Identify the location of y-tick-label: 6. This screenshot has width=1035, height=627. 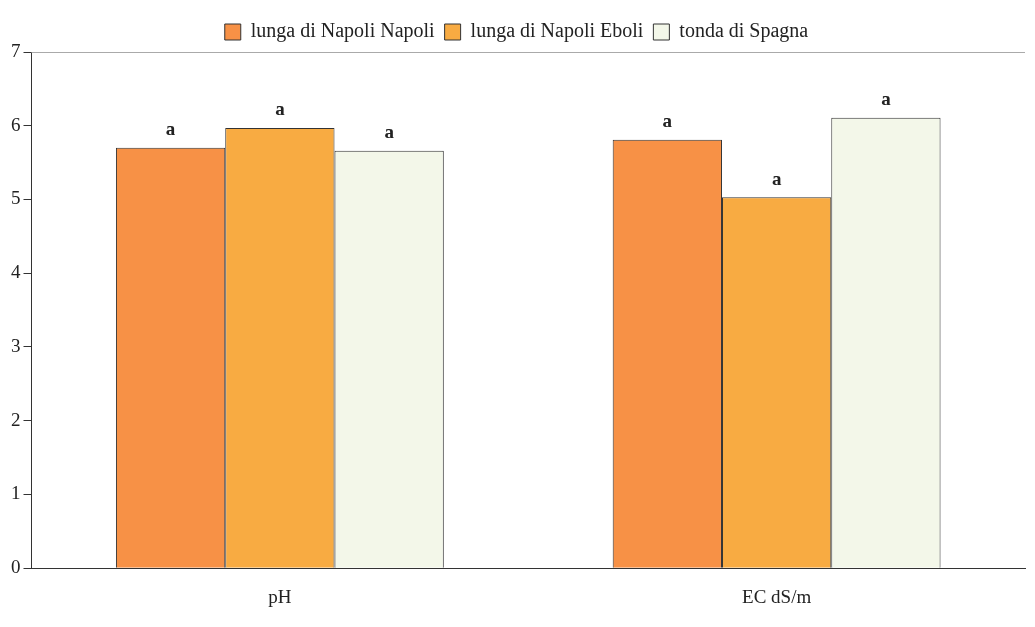
(16, 124).